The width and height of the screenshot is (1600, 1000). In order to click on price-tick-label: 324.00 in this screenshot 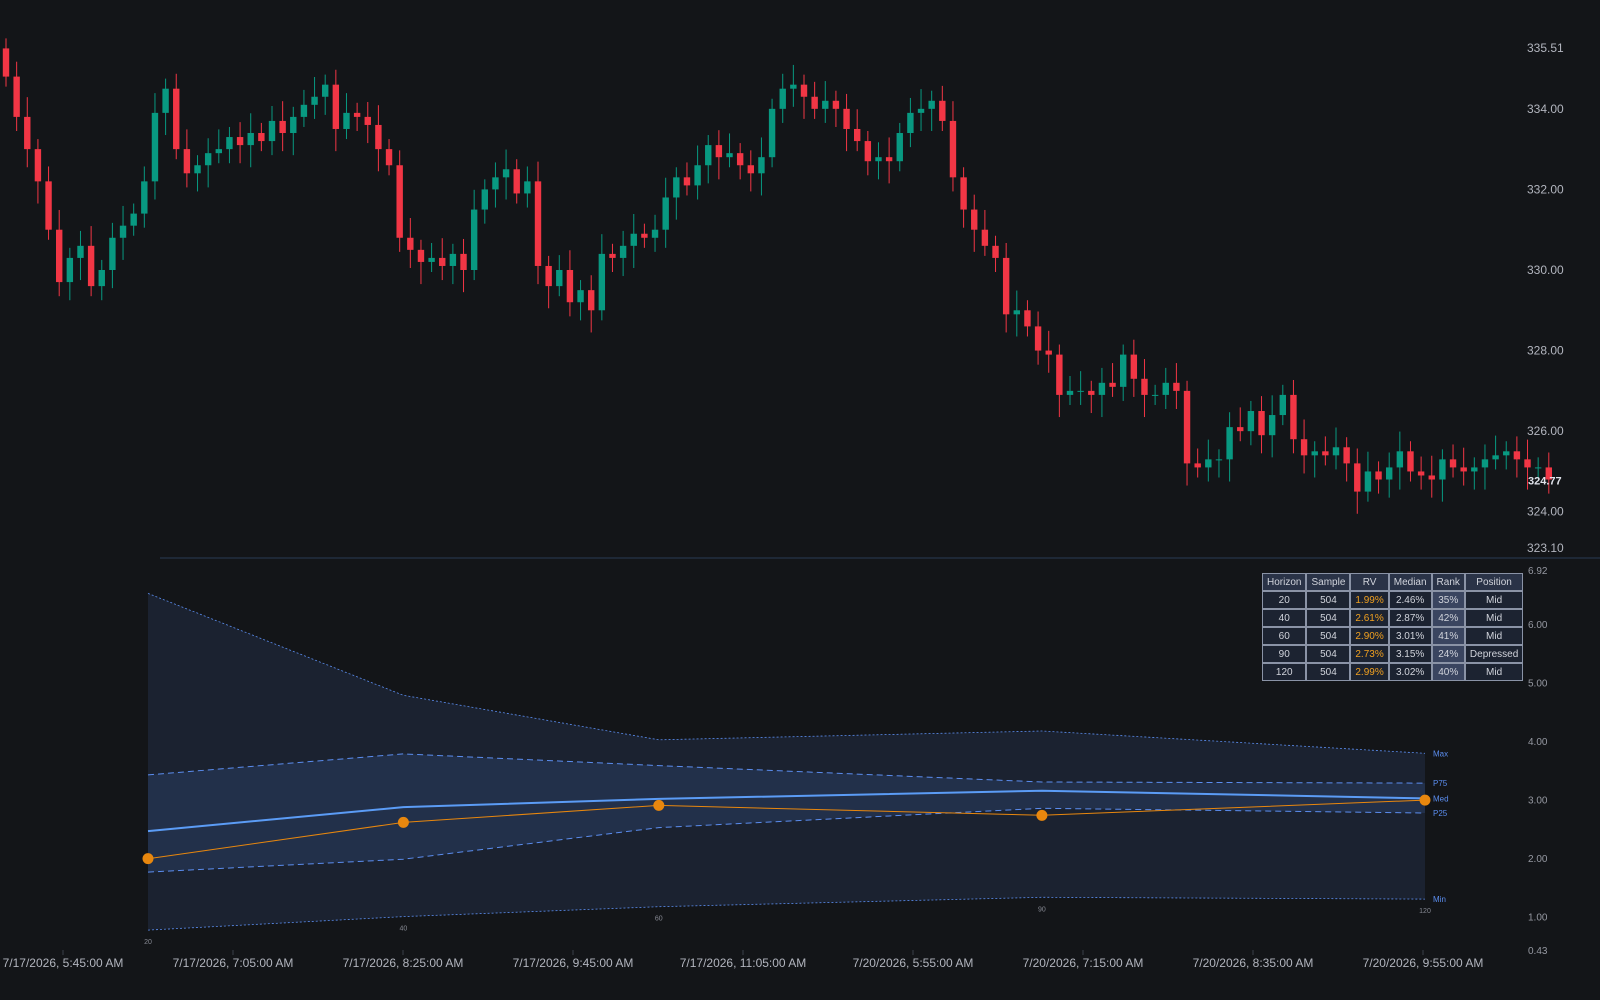, I will do `click(1545, 512)`.